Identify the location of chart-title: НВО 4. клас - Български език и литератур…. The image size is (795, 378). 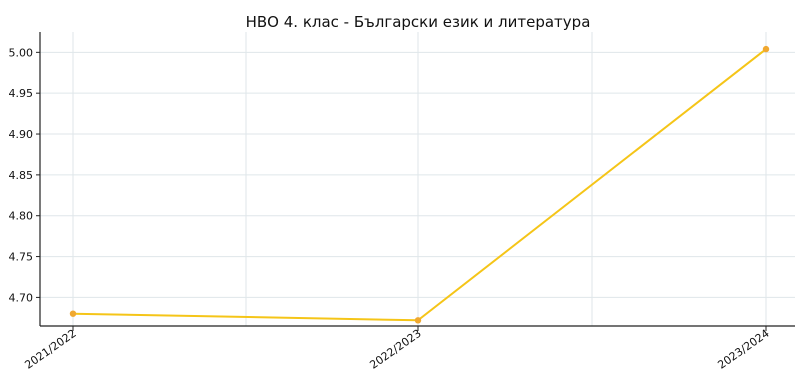
(418, 22).